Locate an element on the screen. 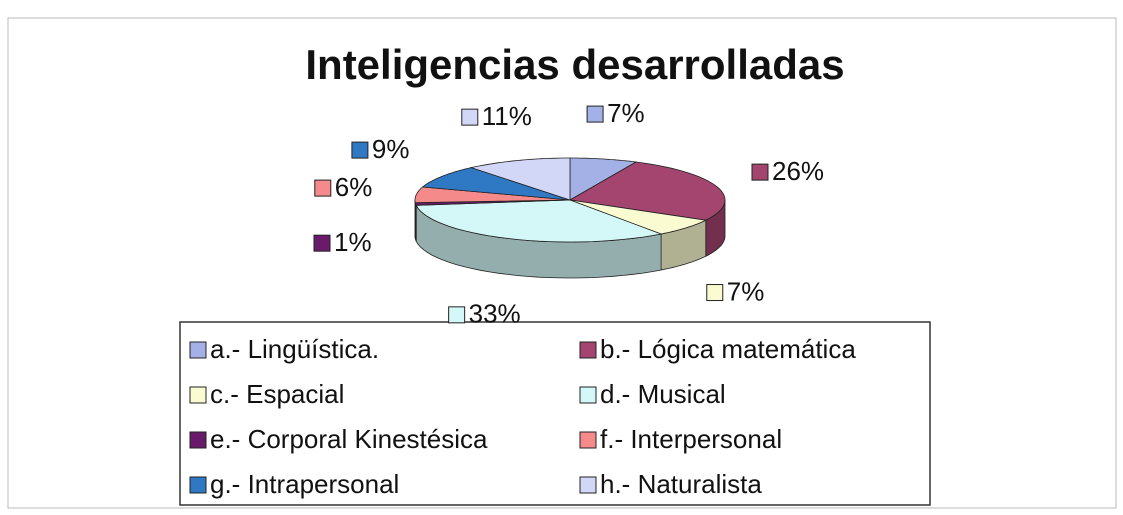  chart-title: Inteligencias desarrolladas is located at coordinates (574, 64).